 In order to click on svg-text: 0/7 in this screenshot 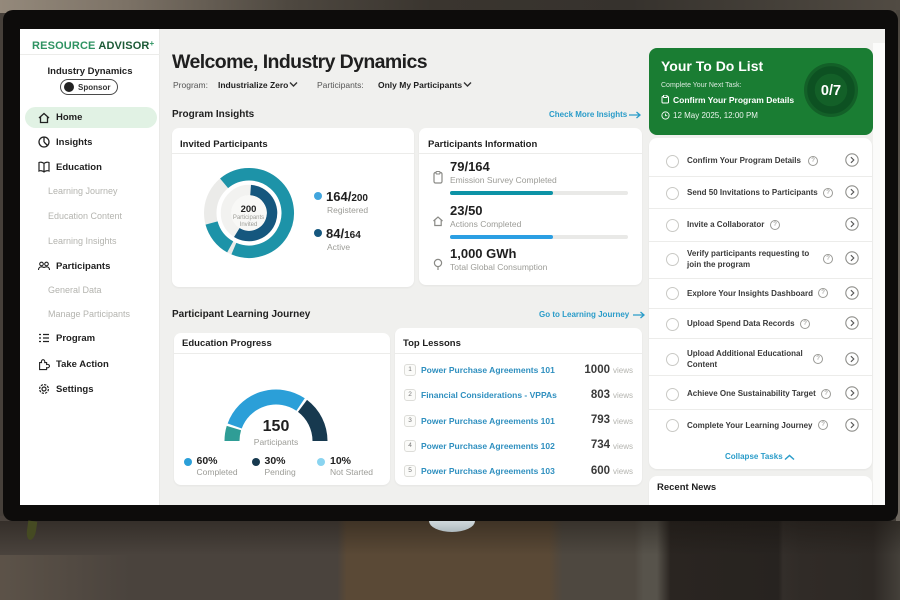, I will do `click(831, 91)`.